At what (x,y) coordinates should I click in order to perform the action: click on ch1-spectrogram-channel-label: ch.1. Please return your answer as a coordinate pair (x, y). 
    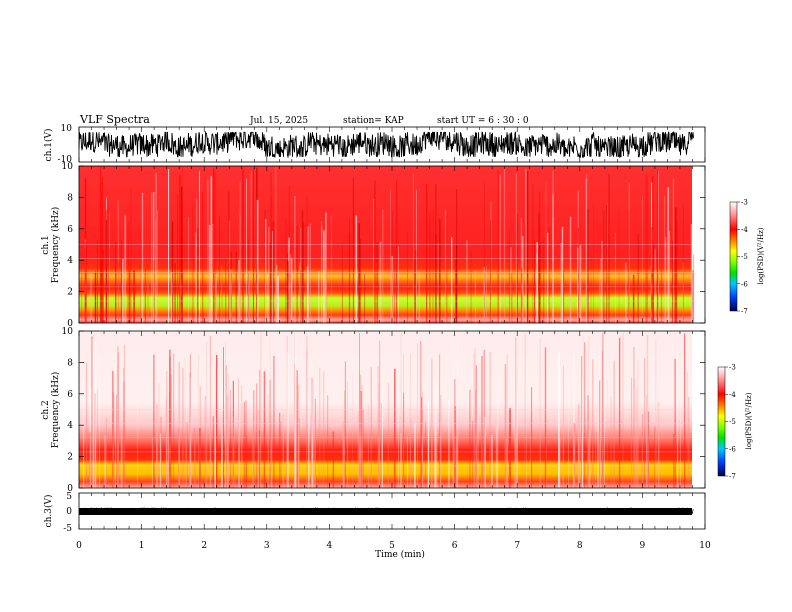
    Looking at the image, I should click on (46, 244).